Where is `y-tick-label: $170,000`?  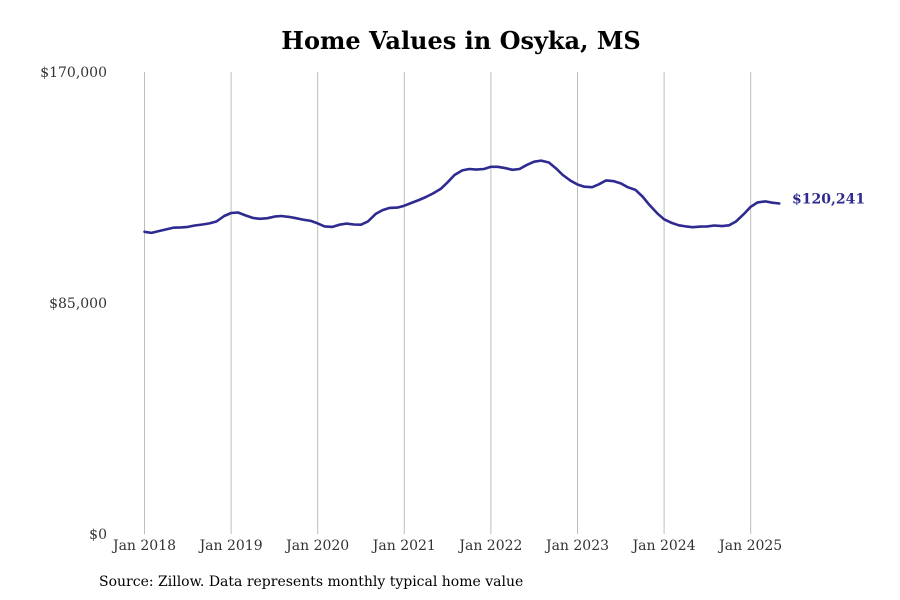 y-tick-label: $170,000 is located at coordinates (73, 73).